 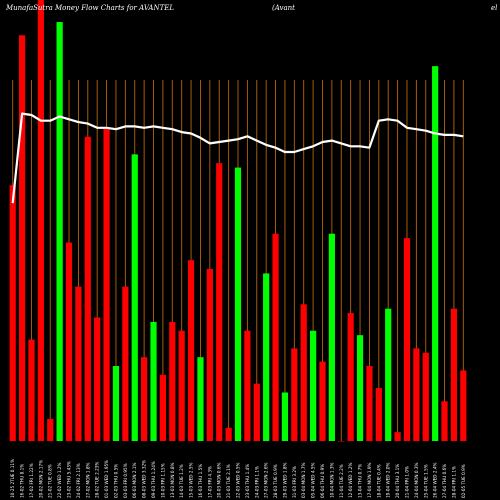 I want to click on x-tick-label: 10-25 2TUE 0.11%, so click(x=12, y=478).